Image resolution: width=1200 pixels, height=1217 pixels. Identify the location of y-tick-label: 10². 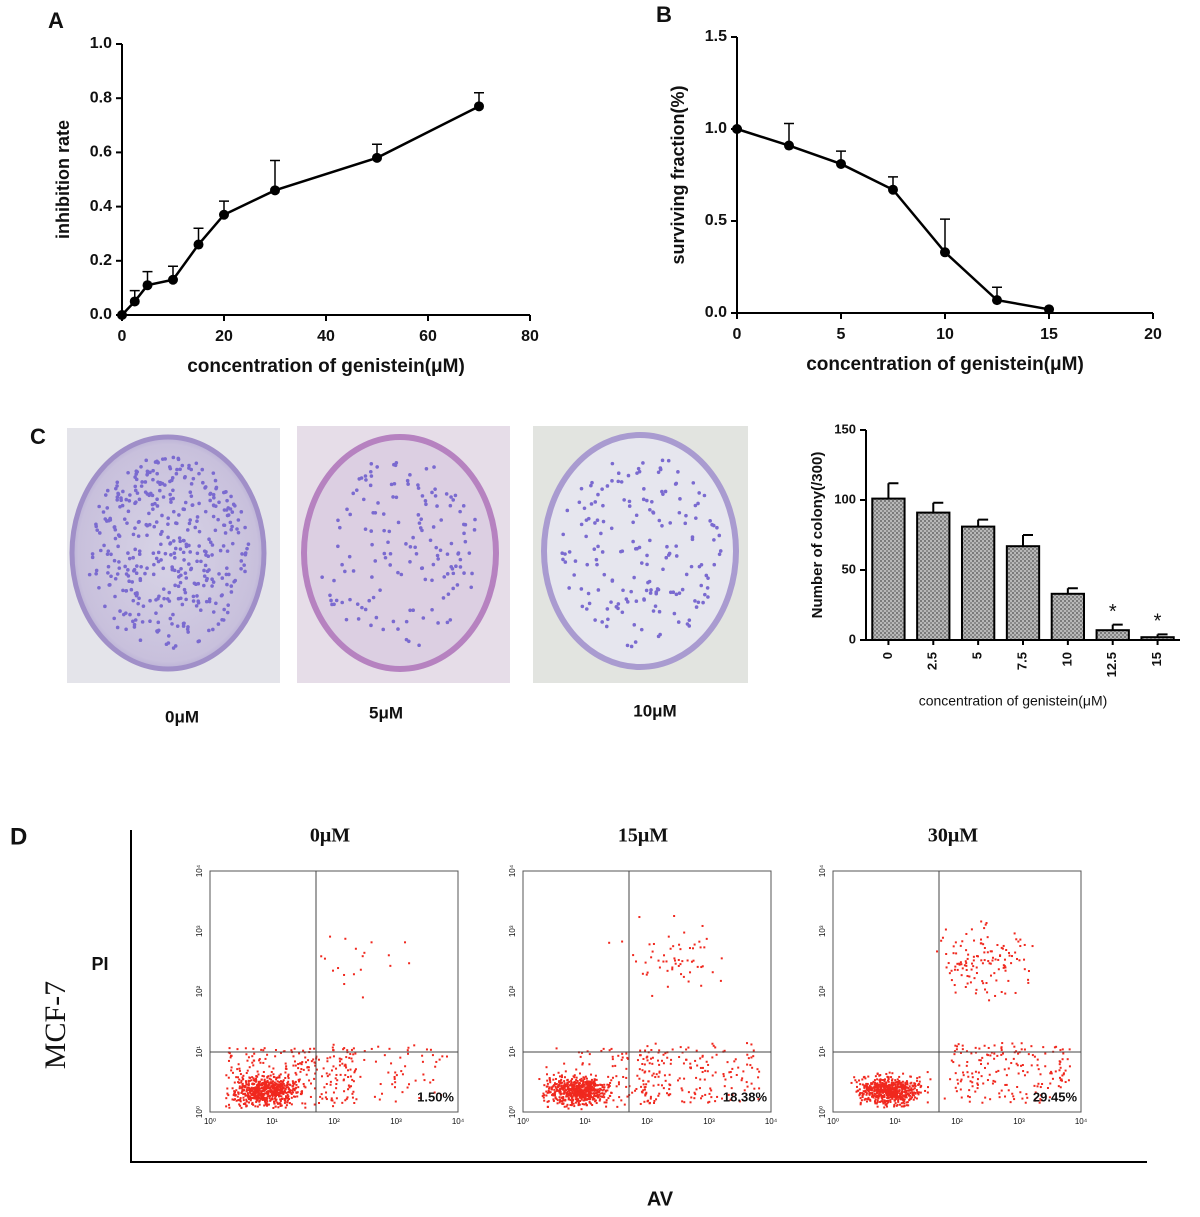
(512, 991).